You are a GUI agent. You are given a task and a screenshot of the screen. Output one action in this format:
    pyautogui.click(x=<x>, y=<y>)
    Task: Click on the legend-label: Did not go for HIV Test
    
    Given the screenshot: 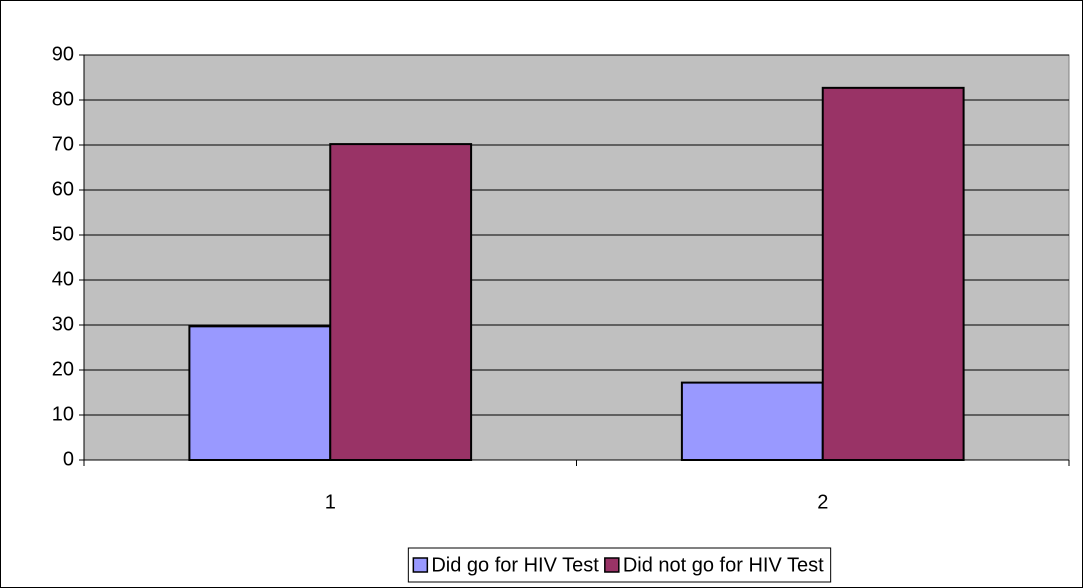 What is the action you would take?
    pyautogui.click(x=723, y=565)
    